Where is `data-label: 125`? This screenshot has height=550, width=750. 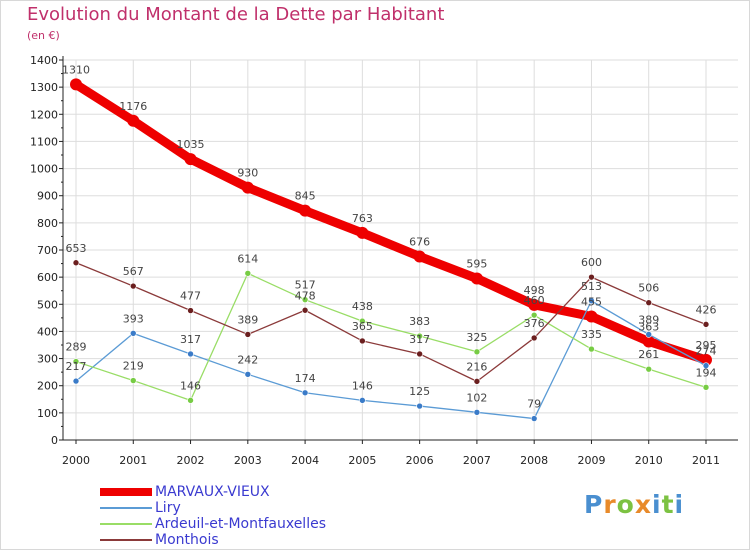
data-label: 125 is located at coordinates (419, 391).